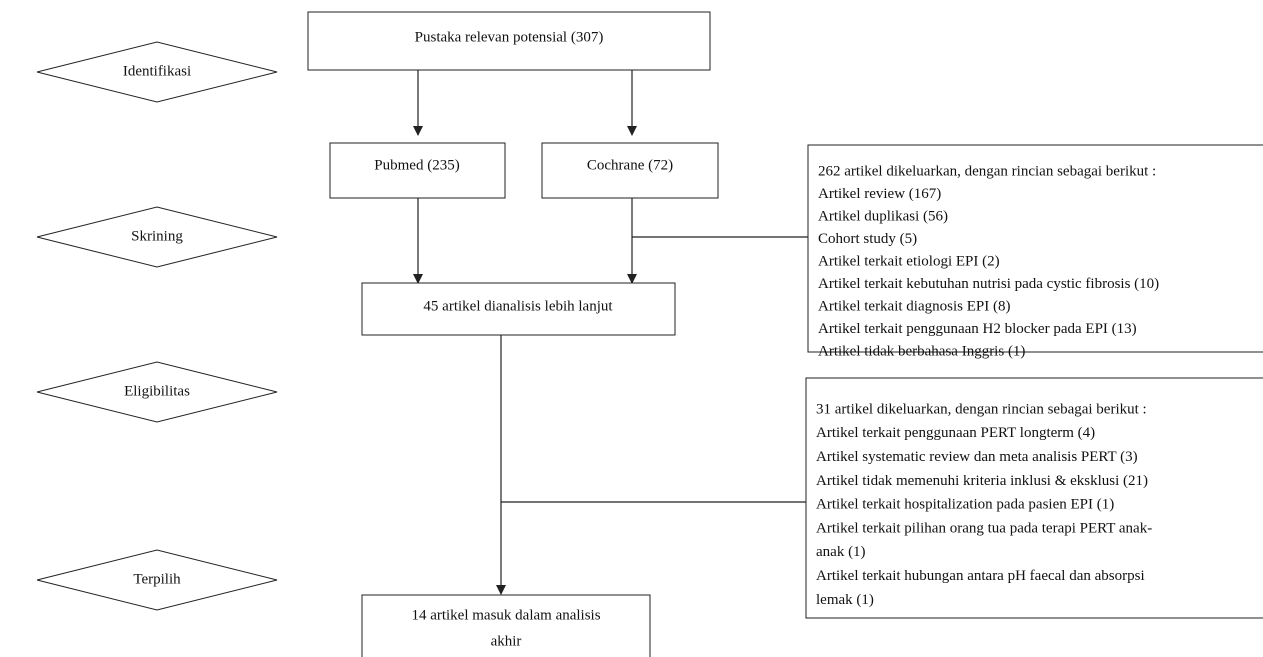  Describe the element at coordinates (921, 351) in the screenshot. I see `exclusion-item: Artikel tidak berbahasa Inggris (1)` at that location.